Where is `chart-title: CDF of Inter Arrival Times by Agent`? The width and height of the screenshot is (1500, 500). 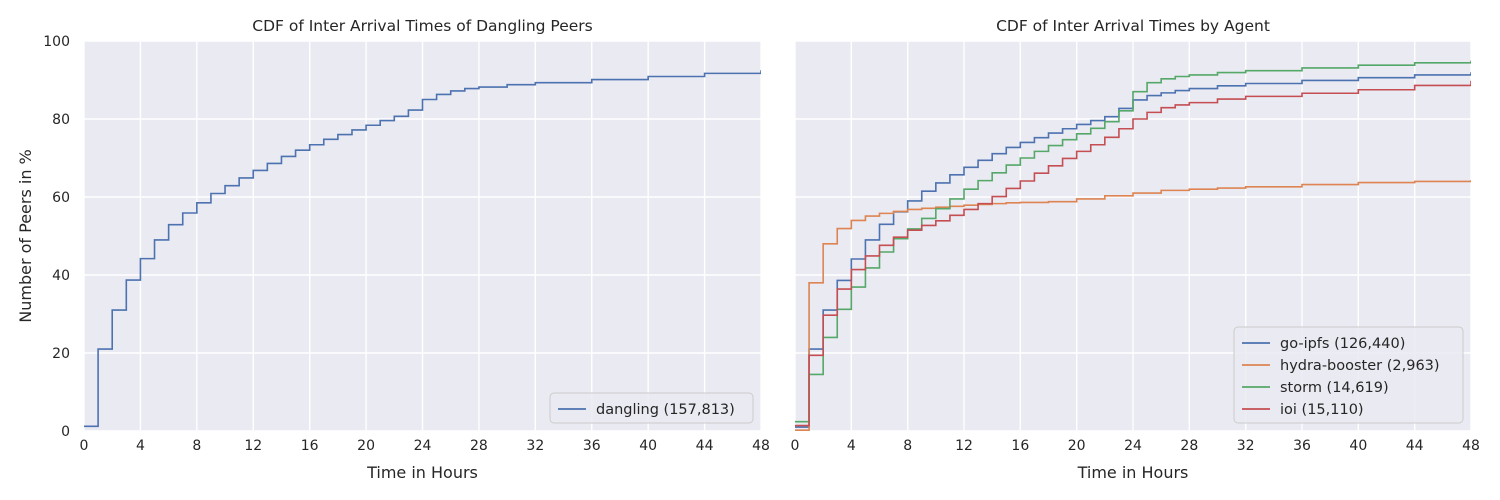 chart-title: CDF of Inter Arrival Times by Agent is located at coordinates (1133, 26).